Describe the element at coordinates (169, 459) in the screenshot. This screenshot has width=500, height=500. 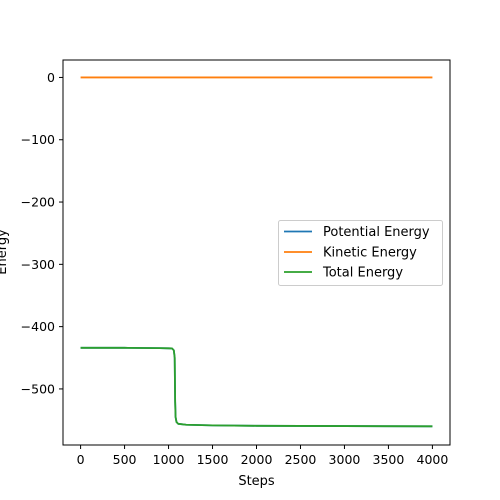
I see `x-tick-label: 1000` at that location.